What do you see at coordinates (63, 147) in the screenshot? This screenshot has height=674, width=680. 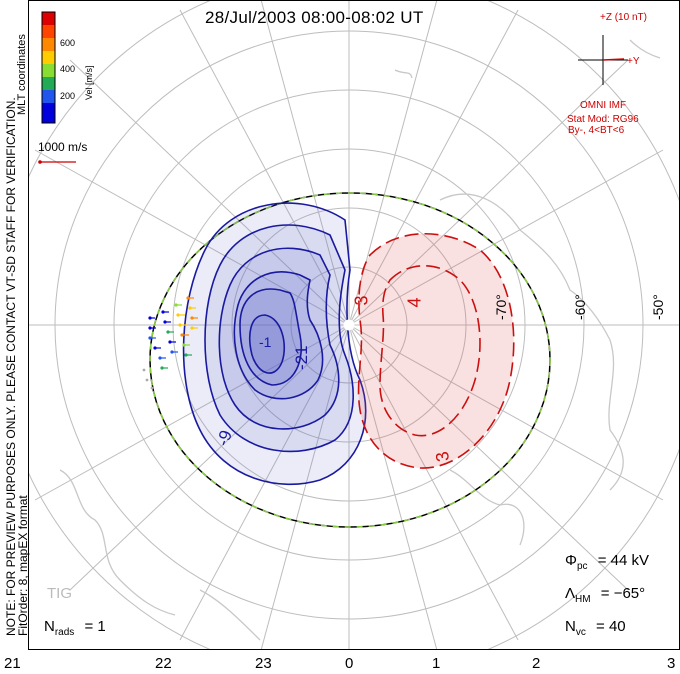 I see `vector-scale-label: 1000 m/s` at bounding box center [63, 147].